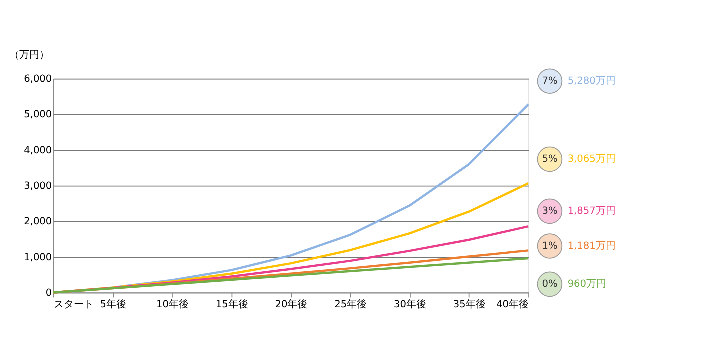 Image resolution: width=714 pixels, height=344 pixels. What do you see at coordinates (38, 222) in the screenshot?
I see `y-tick-label: 2,000` at bounding box center [38, 222].